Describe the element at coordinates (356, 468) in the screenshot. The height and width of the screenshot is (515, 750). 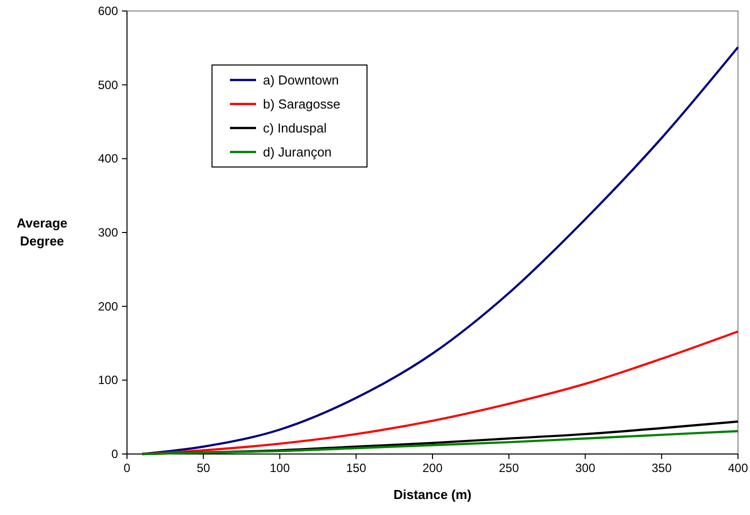
I see `x-tick-label: 150` at that location.